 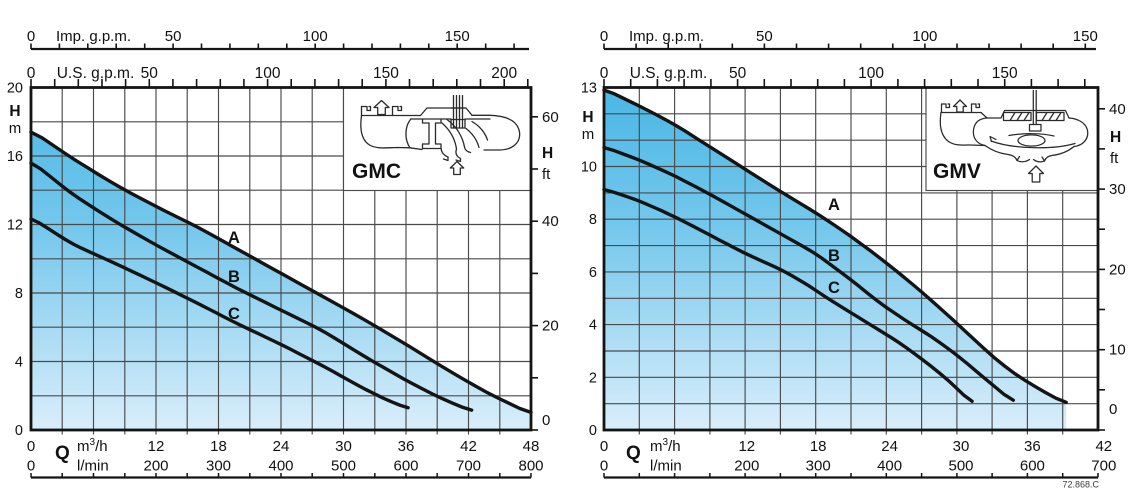 What do you see at coordinates (15, 157) in the screenshot?
I see `svg-text: 16` at bounding box center [15, 157].